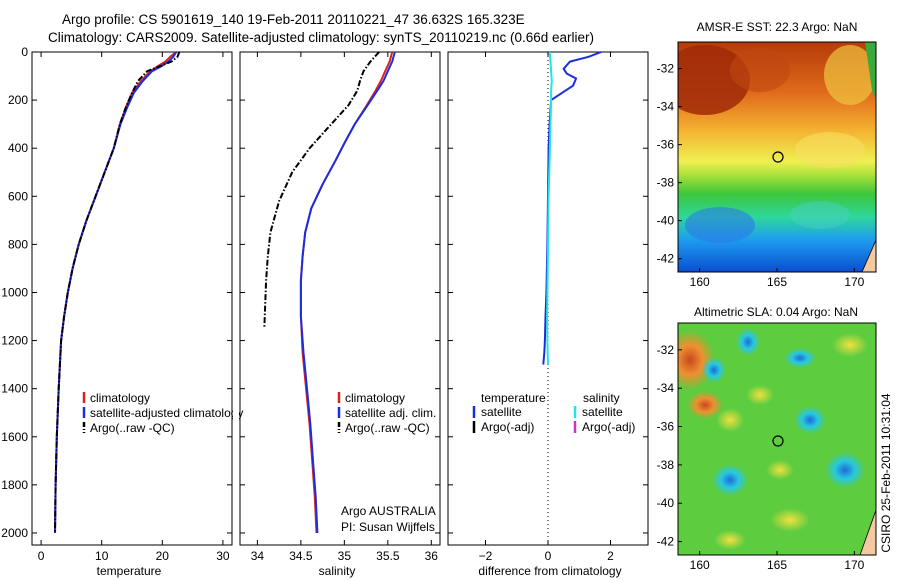  What do you see at coordinates (14, 292) in the screenshot?
I see `y-tick-label: 1000` at bounding box center [14, 292].